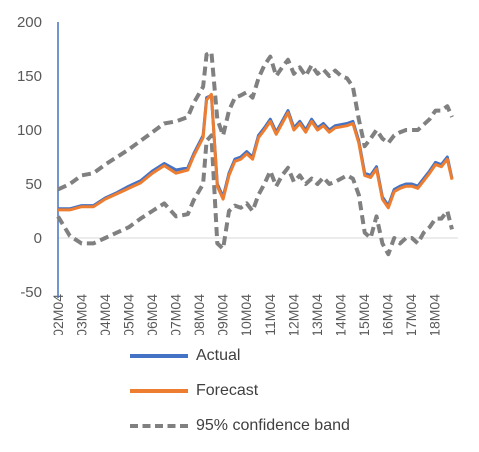 This screenshot has width=479, height=452. What do you see at coordinates (29, 157) in the screenshot?
I see `y-axis-ticks: 200 150 100 50 0 -50` at bounding box center [29, 157].